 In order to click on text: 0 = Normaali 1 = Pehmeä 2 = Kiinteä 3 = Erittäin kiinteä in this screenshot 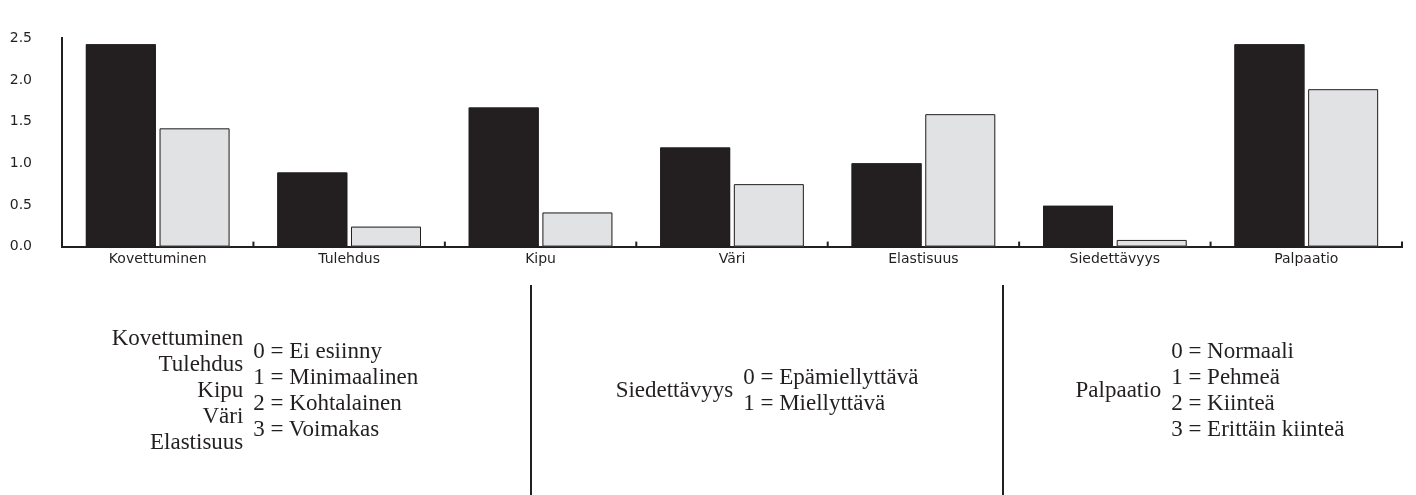, I will do `click(1258, 390)`.